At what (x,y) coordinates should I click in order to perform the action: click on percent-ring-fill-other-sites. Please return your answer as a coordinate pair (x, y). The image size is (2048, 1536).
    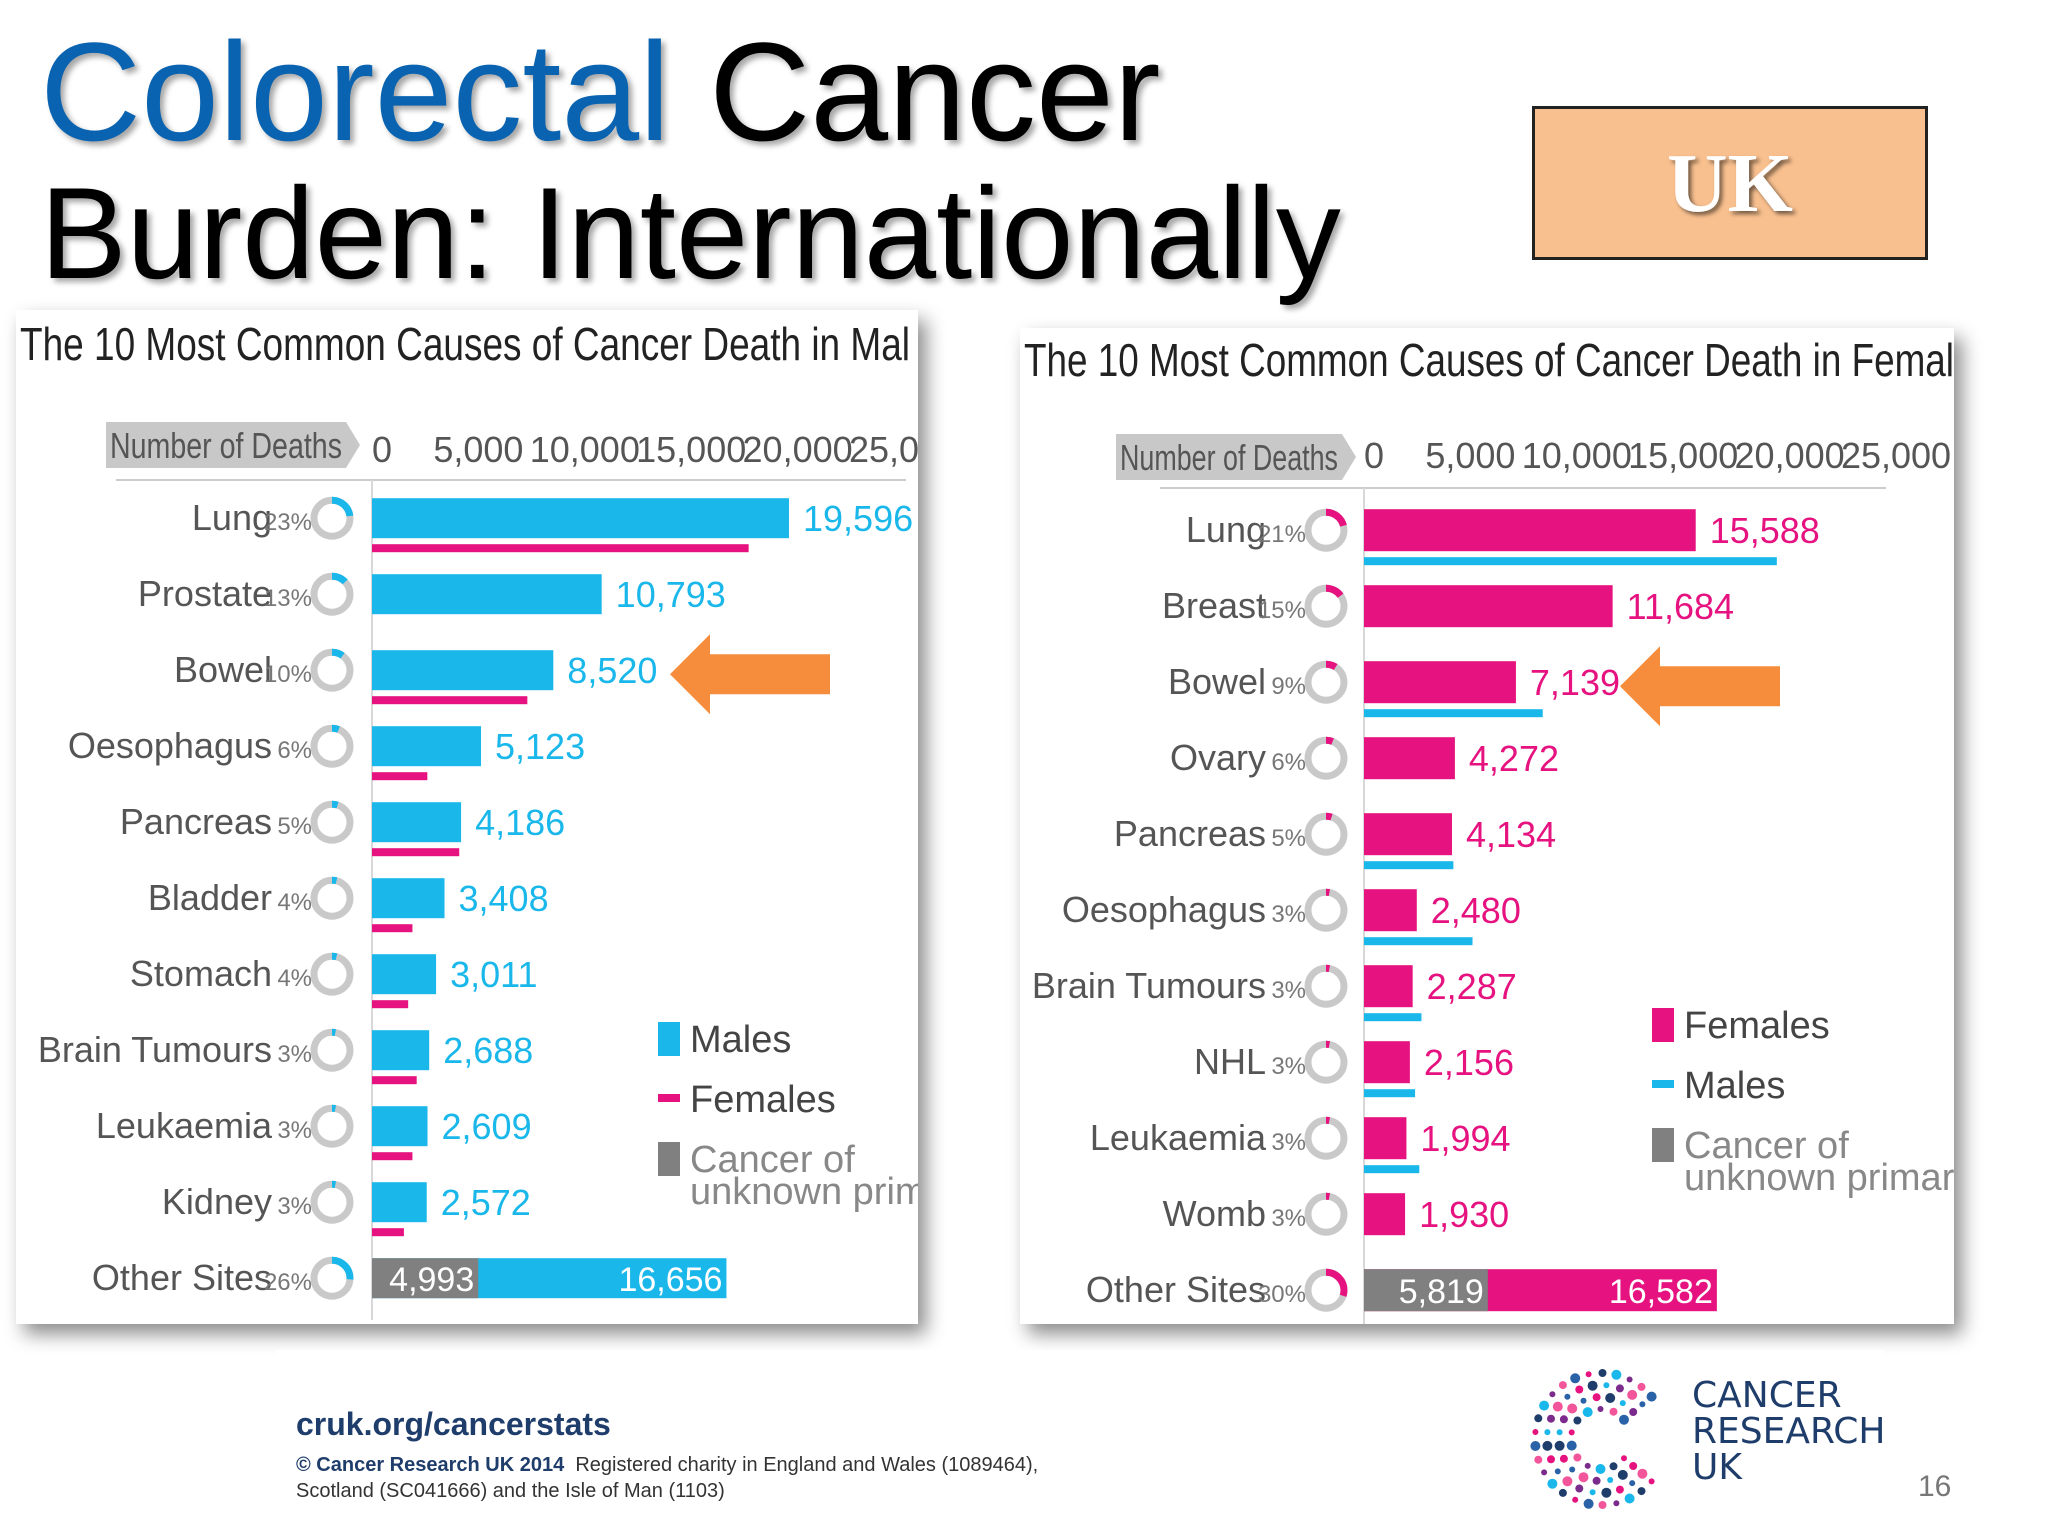
    Looking at the image, I should click on (332, 1278).